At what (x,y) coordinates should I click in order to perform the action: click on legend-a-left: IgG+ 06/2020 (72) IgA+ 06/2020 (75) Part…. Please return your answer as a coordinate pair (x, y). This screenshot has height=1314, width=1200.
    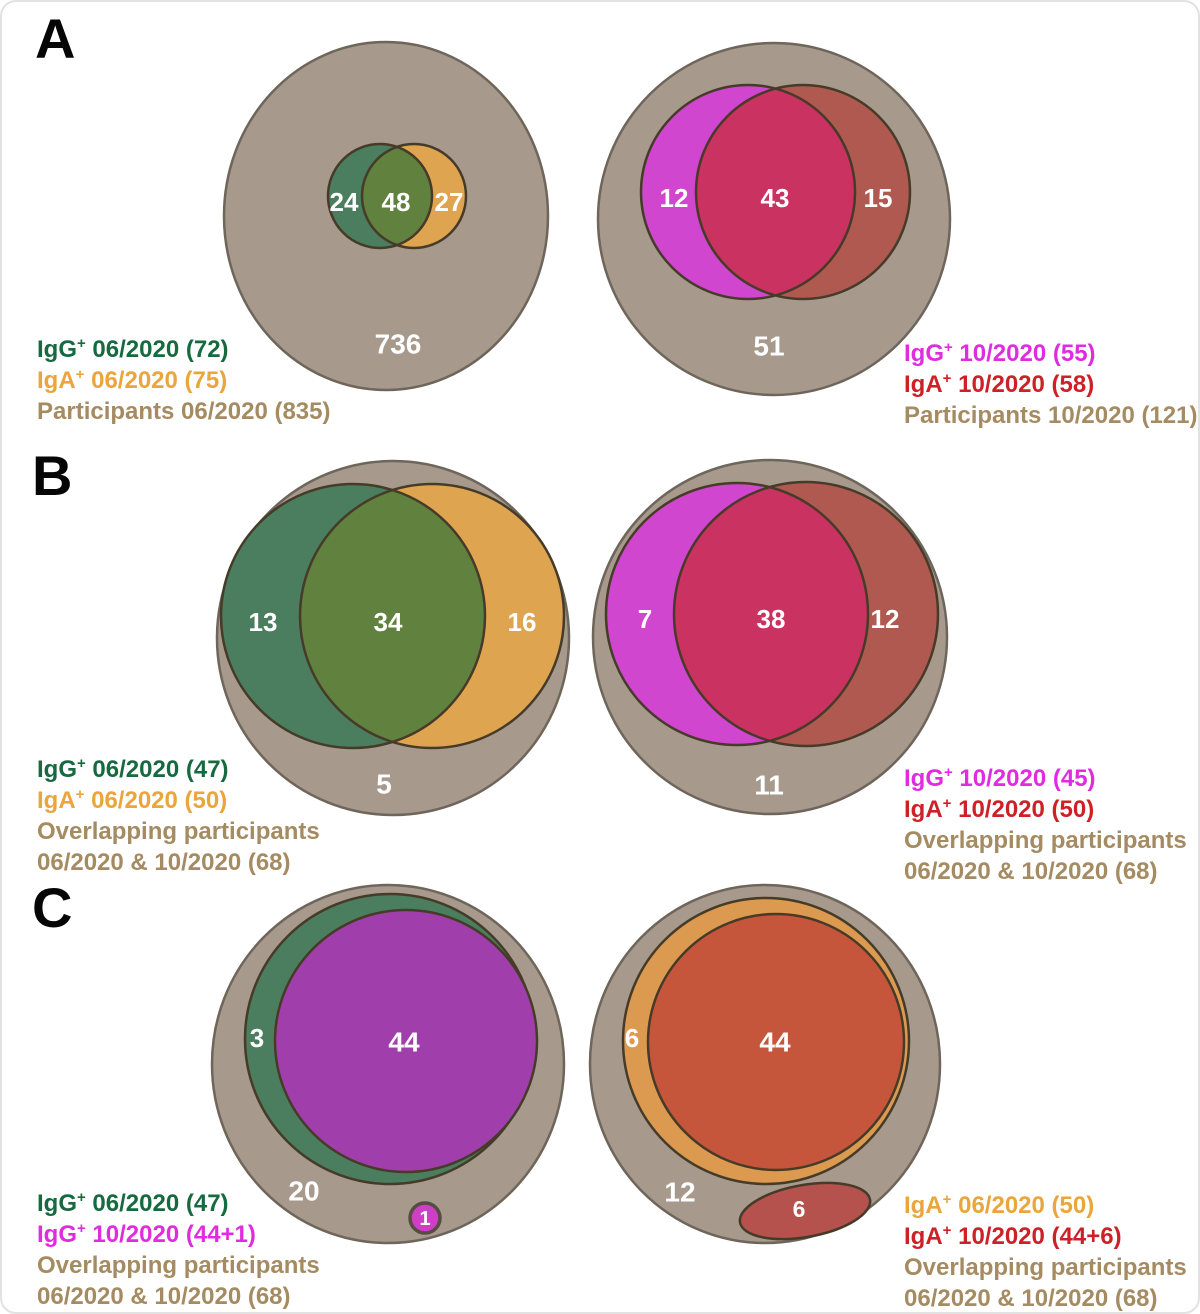
    Looking at the image, I should click on (184, 380).